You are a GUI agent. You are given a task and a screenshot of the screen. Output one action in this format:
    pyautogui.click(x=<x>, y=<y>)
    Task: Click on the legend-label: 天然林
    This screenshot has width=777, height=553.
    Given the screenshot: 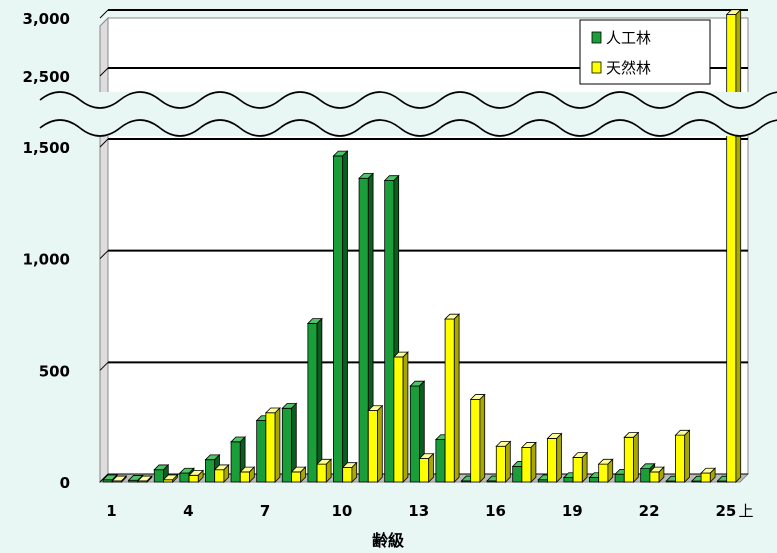 What is the action you would take?
    pyautogui.click(x=628, y=68)
    